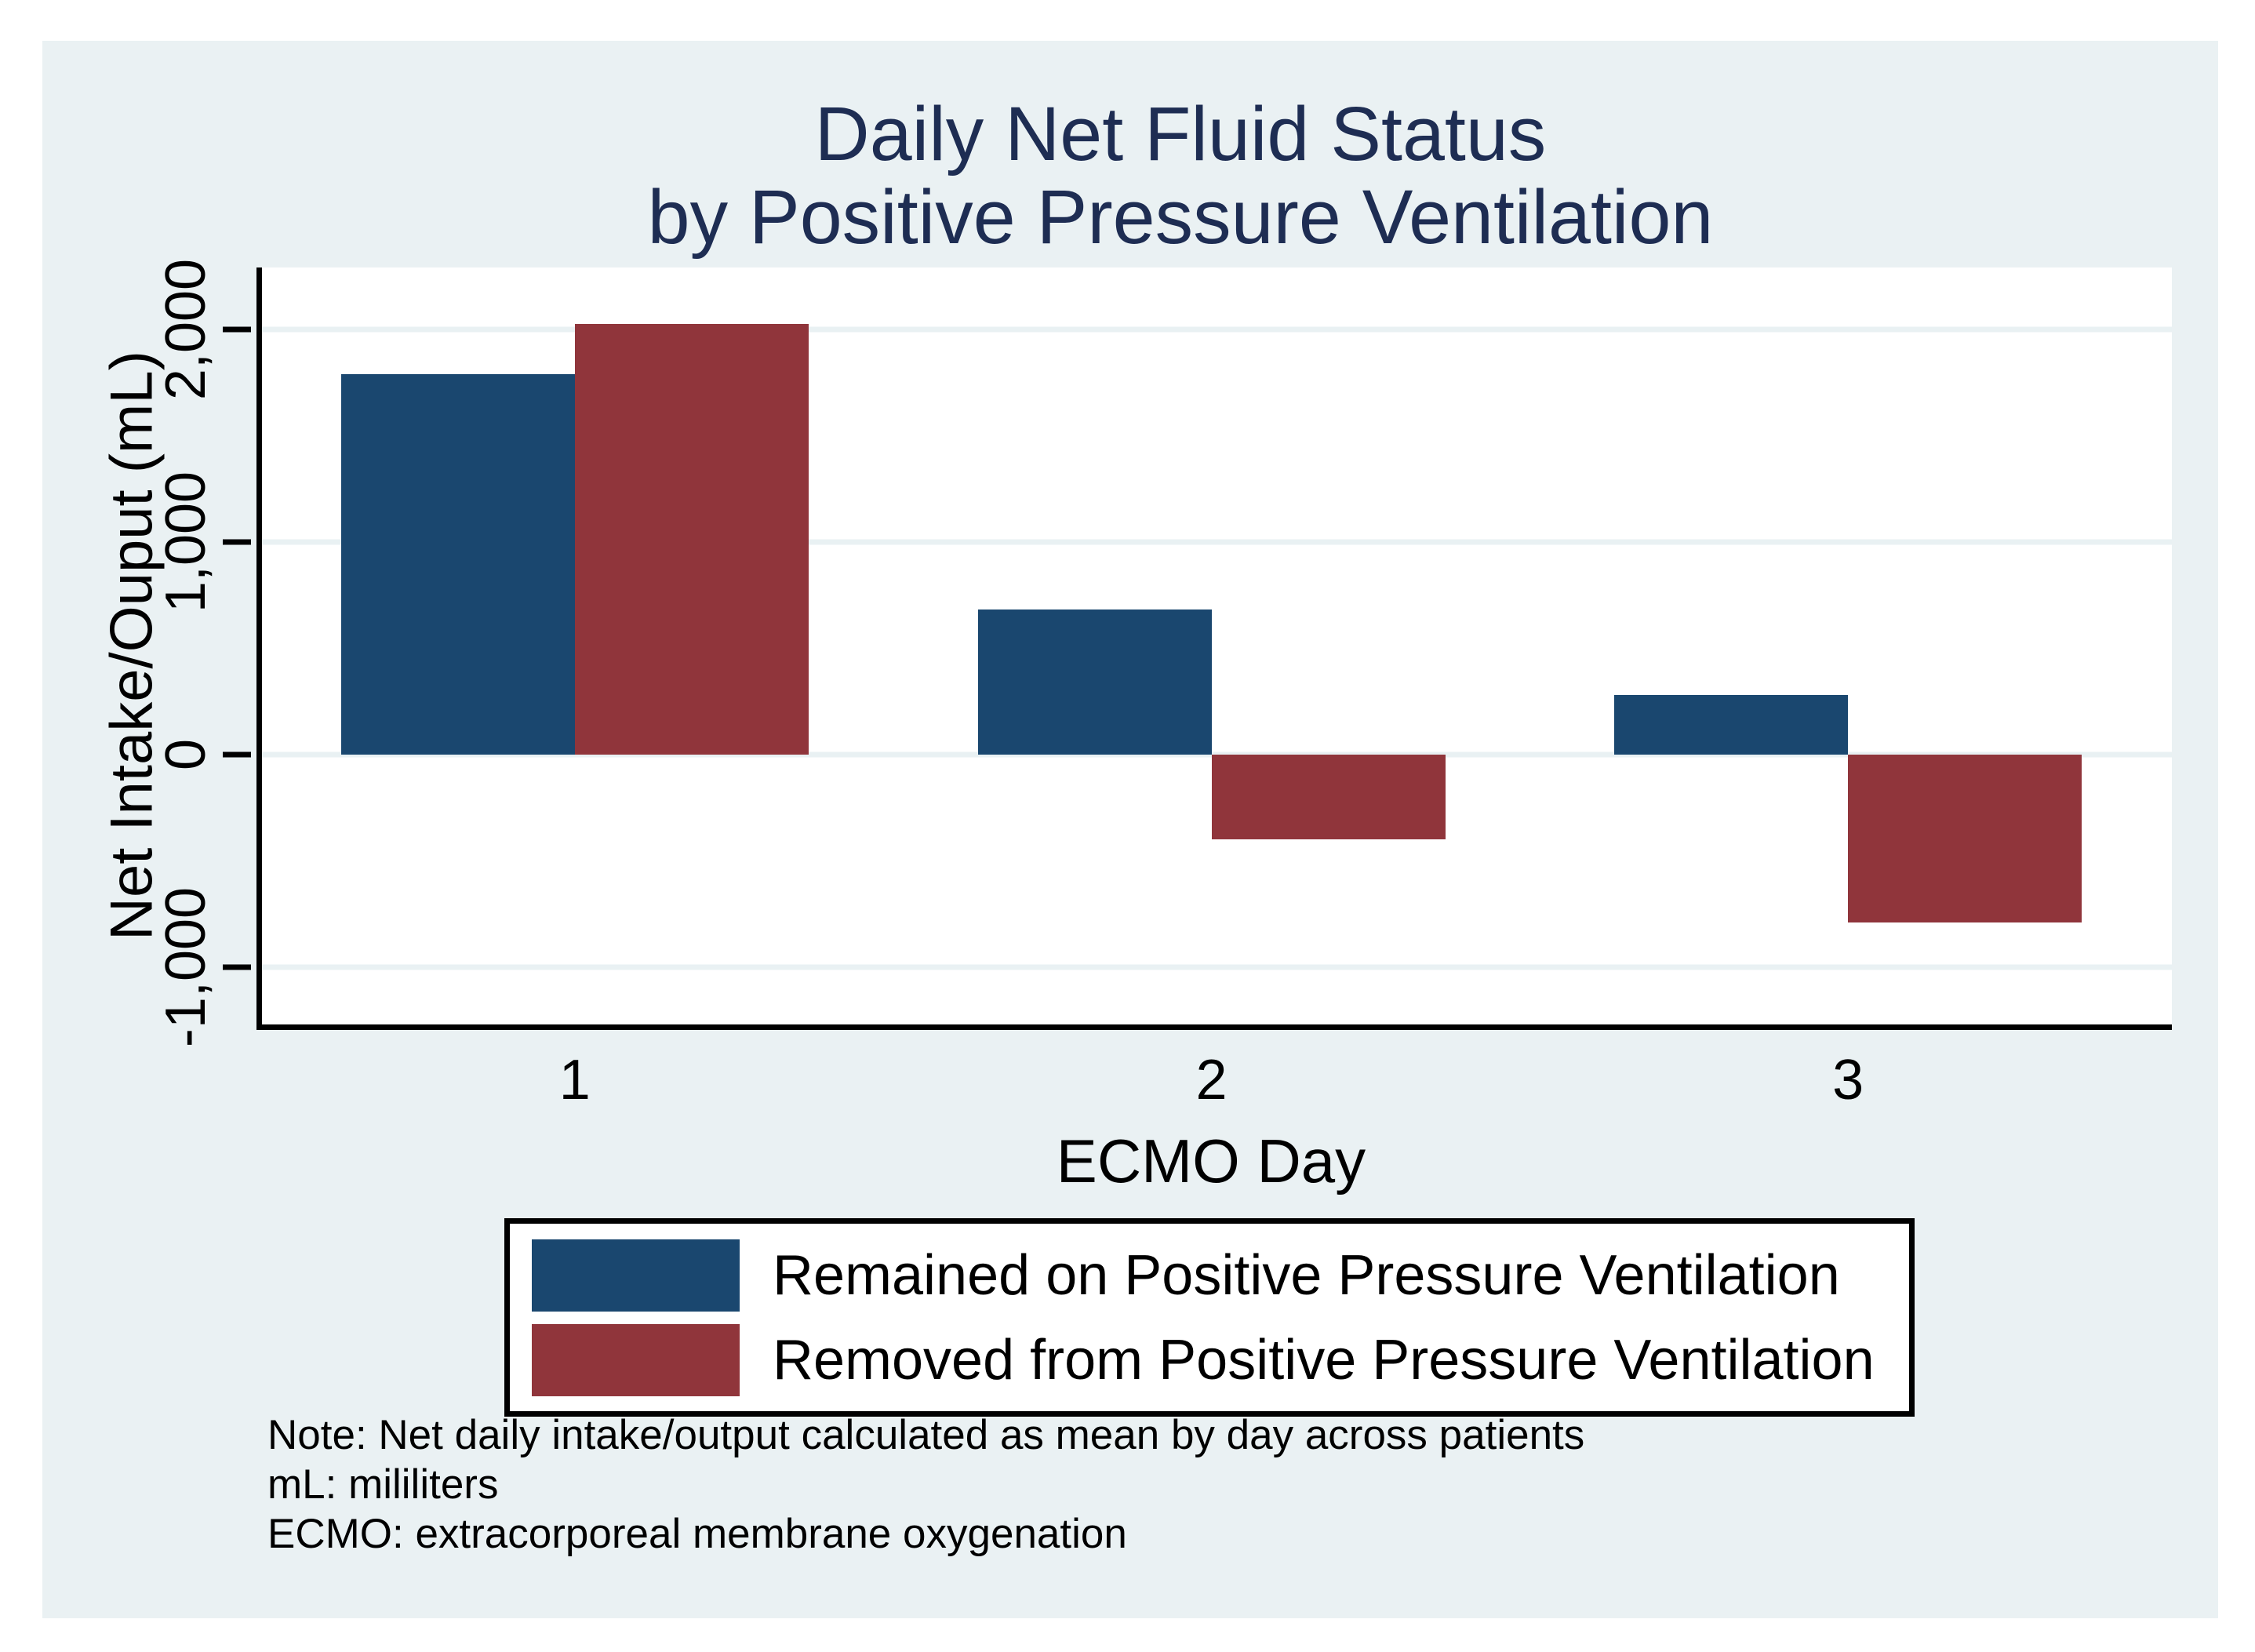 This screenshot has width=2255, height=1652. What do you see at coordinates (383, 1485) in the screenshot?
I see `note-line-2: mL: mililiters` at bounding box center [383, 1485].